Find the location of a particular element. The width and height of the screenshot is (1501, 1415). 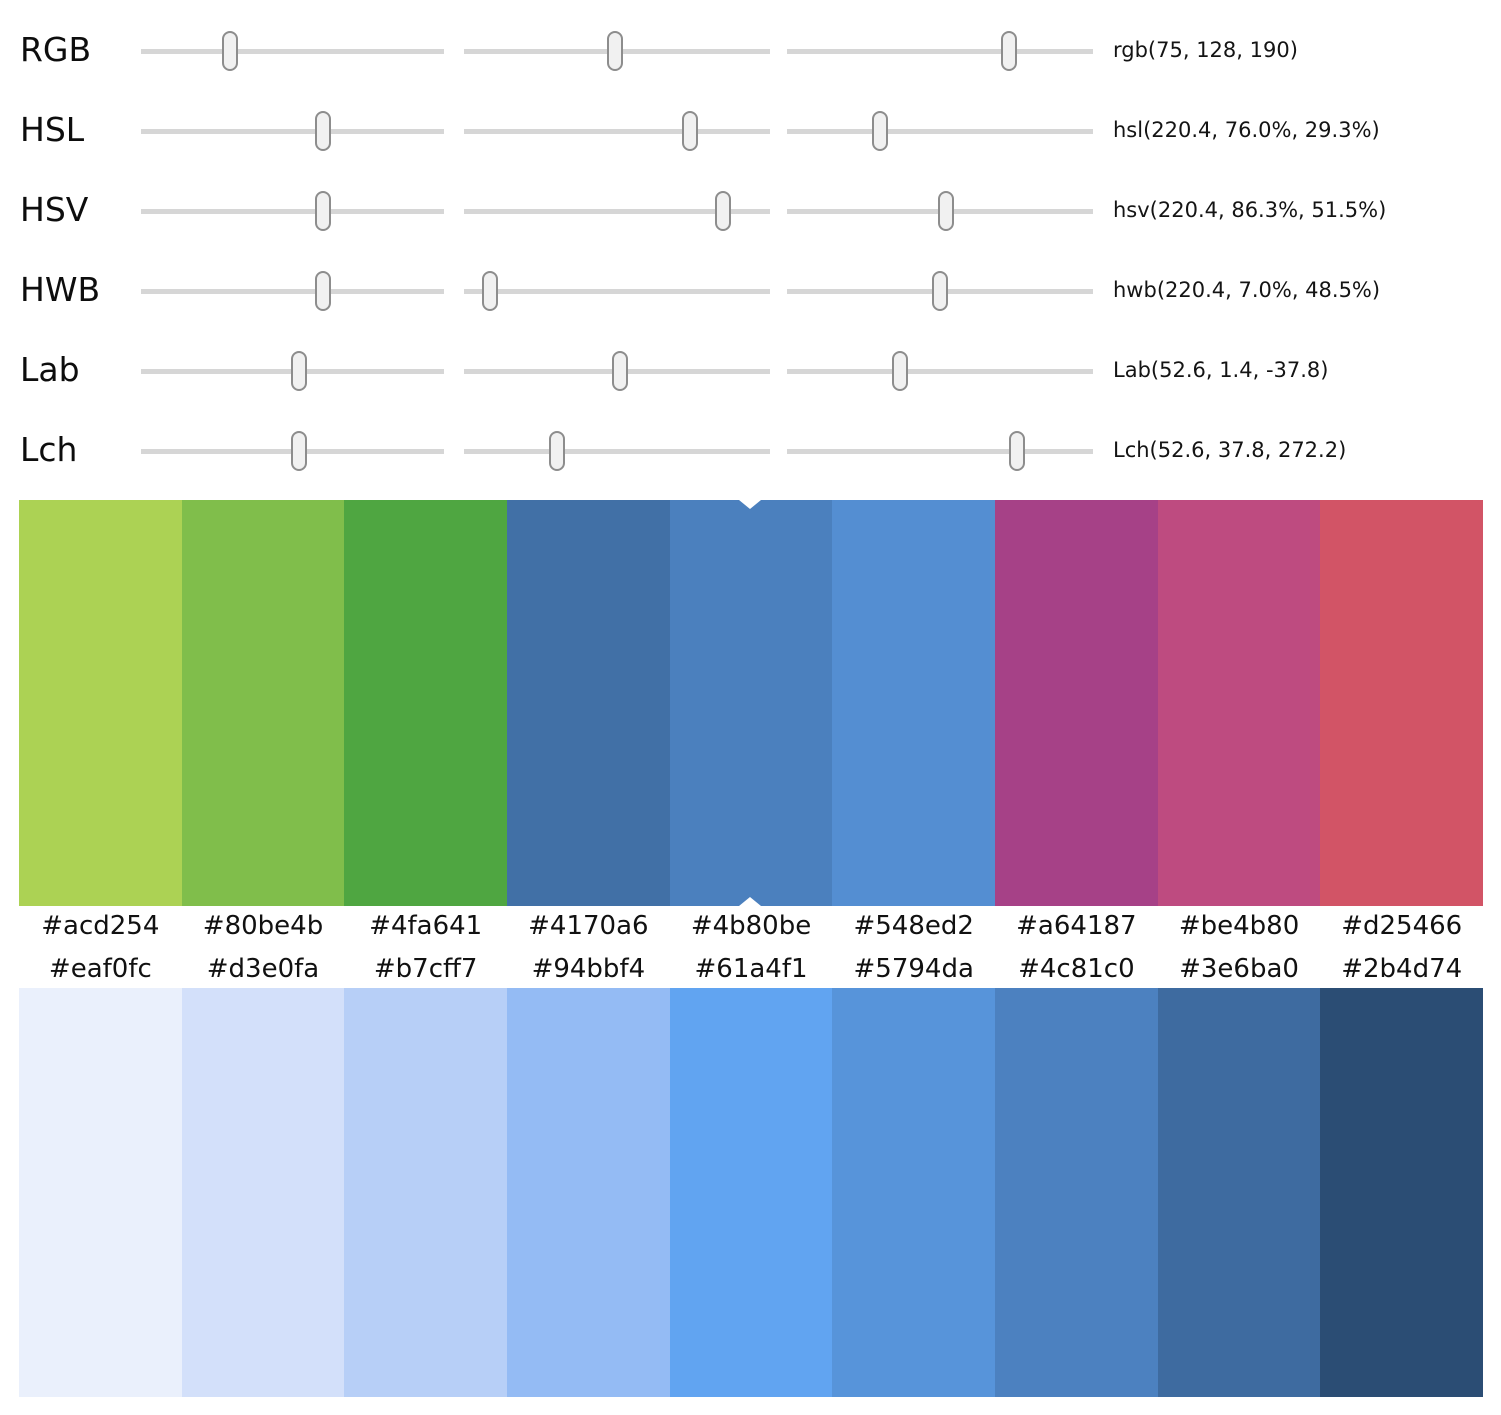

hex-label: #3e6ba0 is located at coordinates (1239, 969).